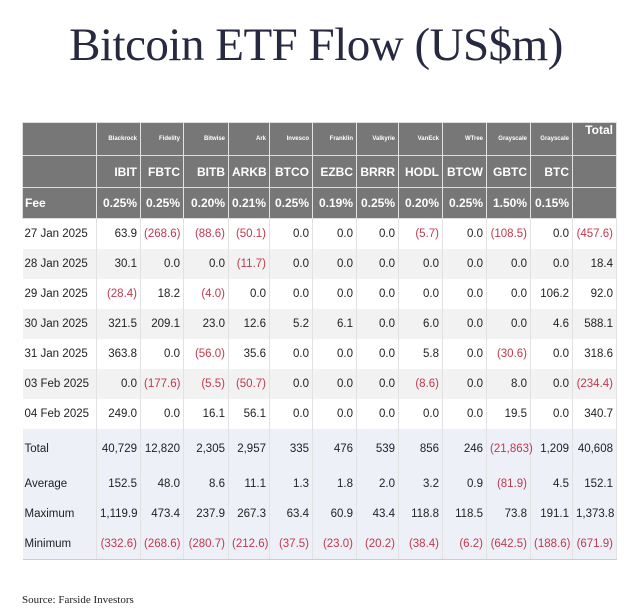 This screenshot has width=632, height=611. What do you see at coordinates (206, 484) in the screenshot?
I see `summary-value: 8.6` at bounding box center [206, 484].